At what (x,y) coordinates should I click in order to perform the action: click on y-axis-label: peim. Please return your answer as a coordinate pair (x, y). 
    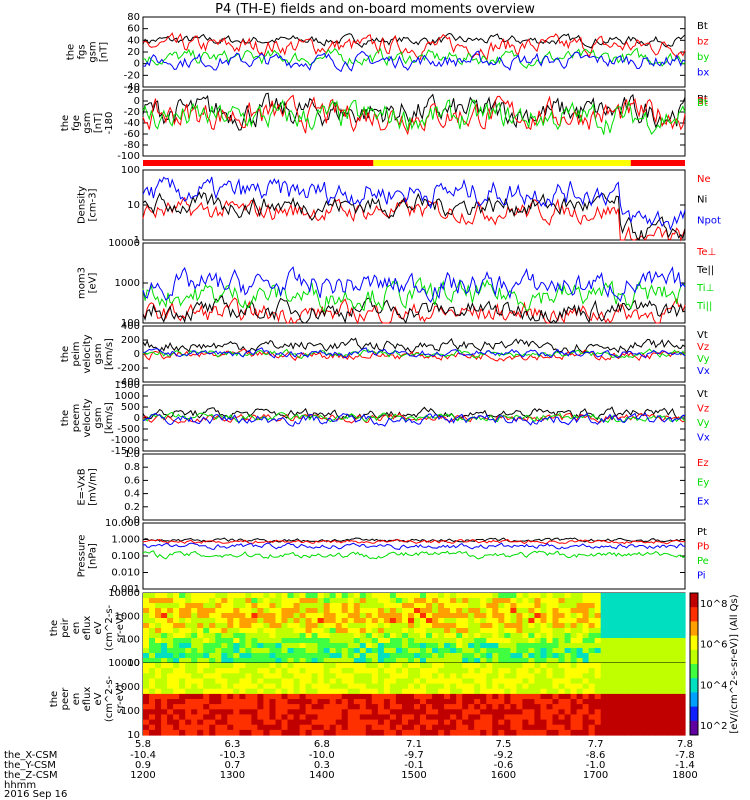
    Looking at the image, I should click on (76, 353).